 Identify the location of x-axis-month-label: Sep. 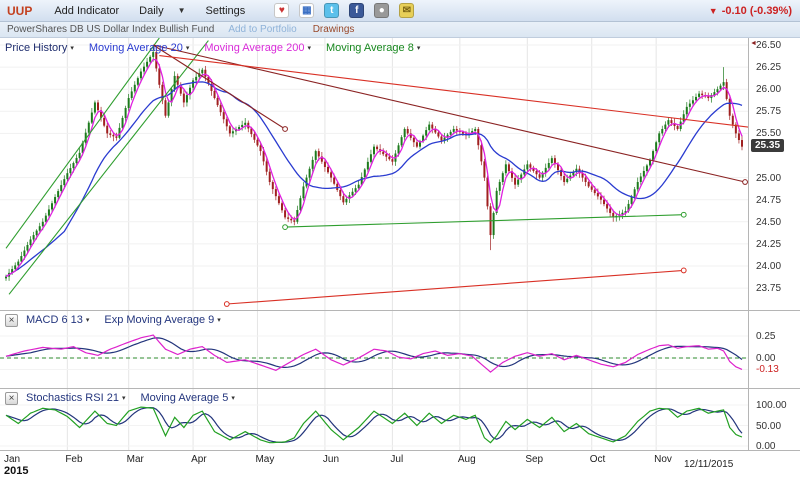
(534, 459).